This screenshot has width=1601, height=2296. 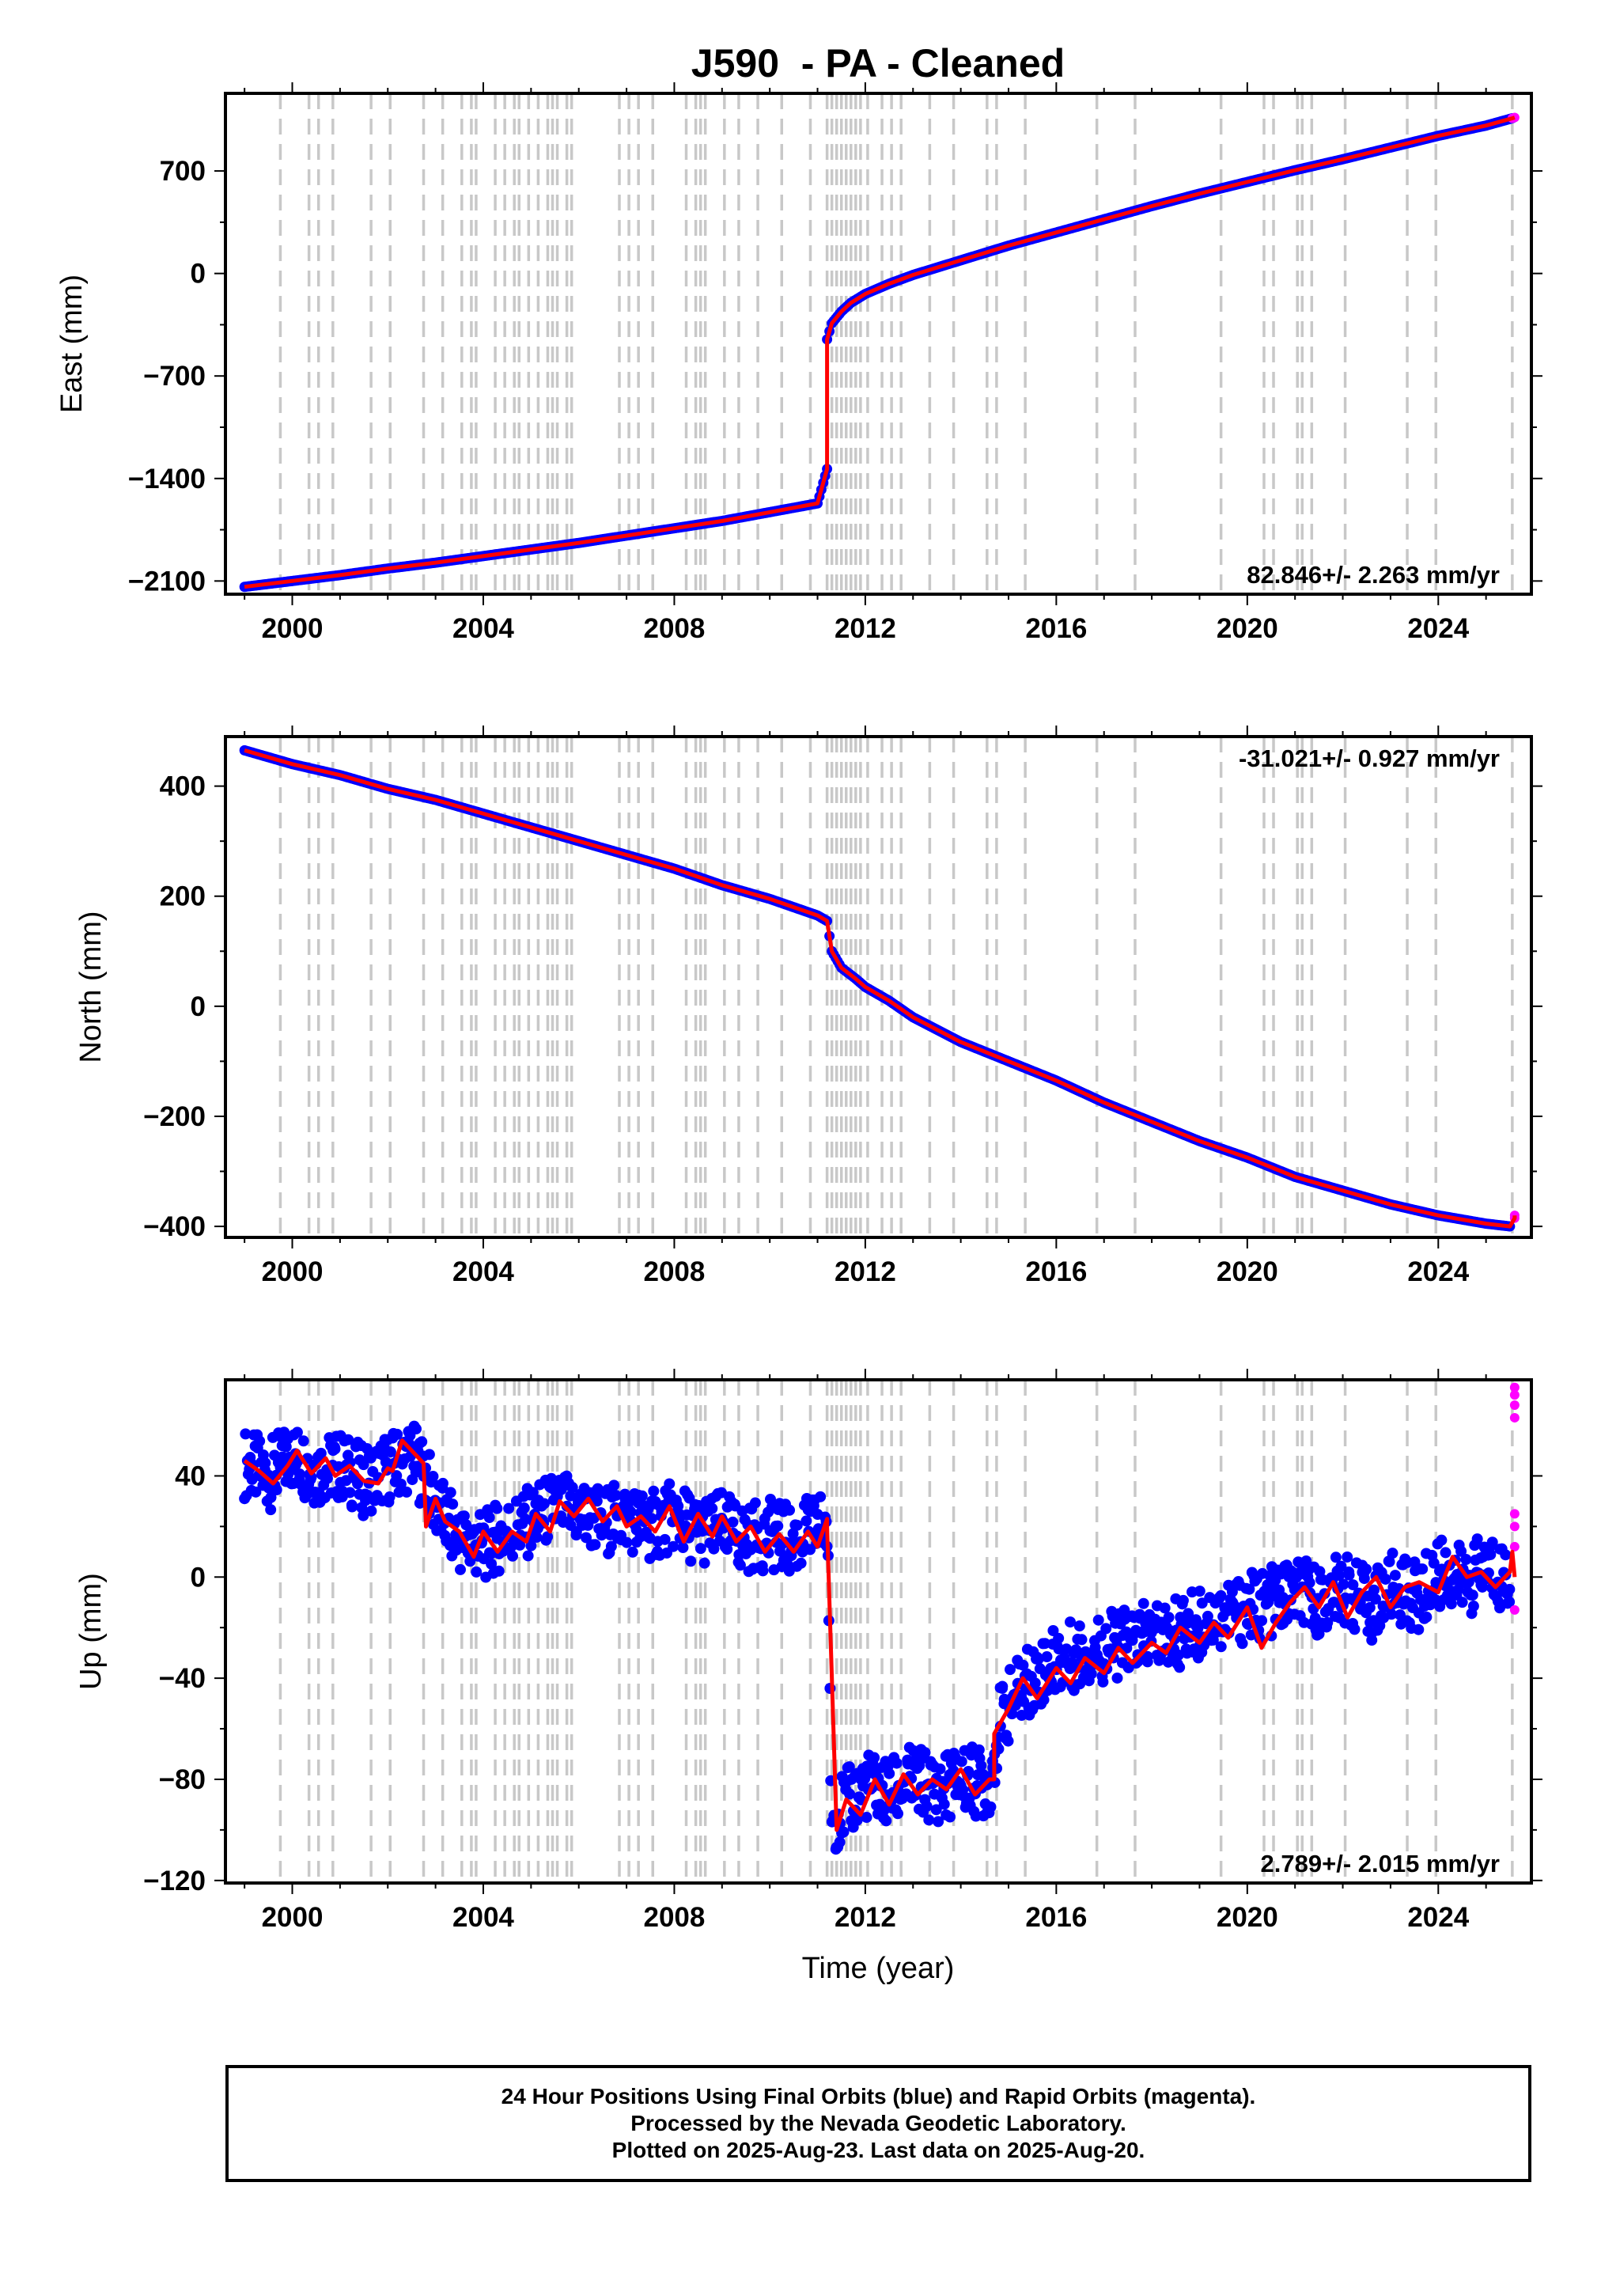 I want to click on east-y-tick-label: −1400, so click(x=167, y=479).